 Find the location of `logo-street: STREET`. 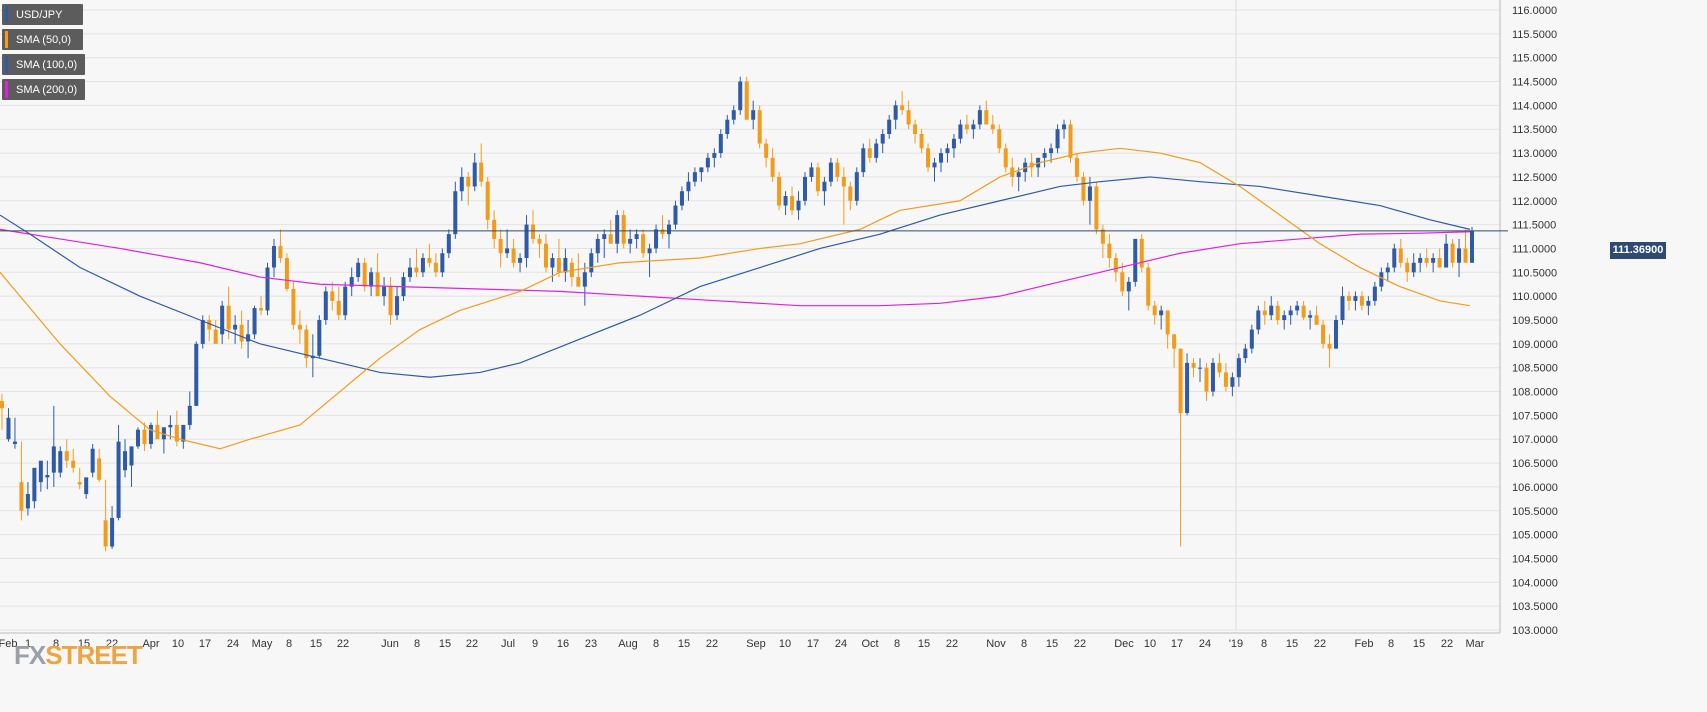

logo-street: STREET is located at coordinates (94, 655).